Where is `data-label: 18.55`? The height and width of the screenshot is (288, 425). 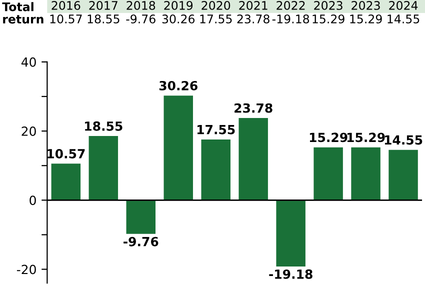
data-label: 18.55 is located at coordinates (104, 19).